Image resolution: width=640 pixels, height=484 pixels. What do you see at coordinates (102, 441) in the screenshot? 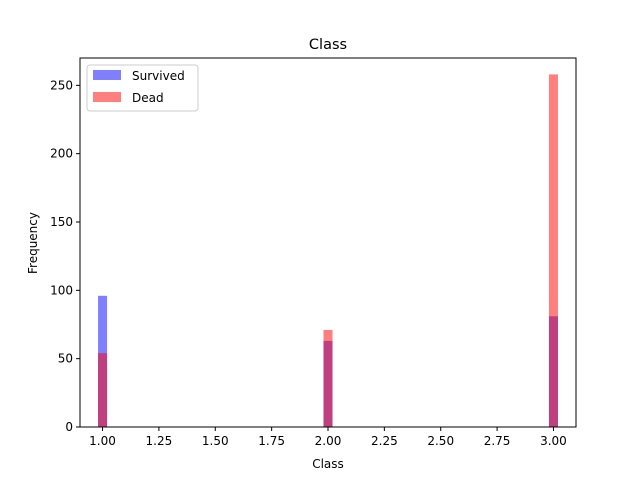
I see `x-tick-label: 1.00` at bounding box center [102, 441].